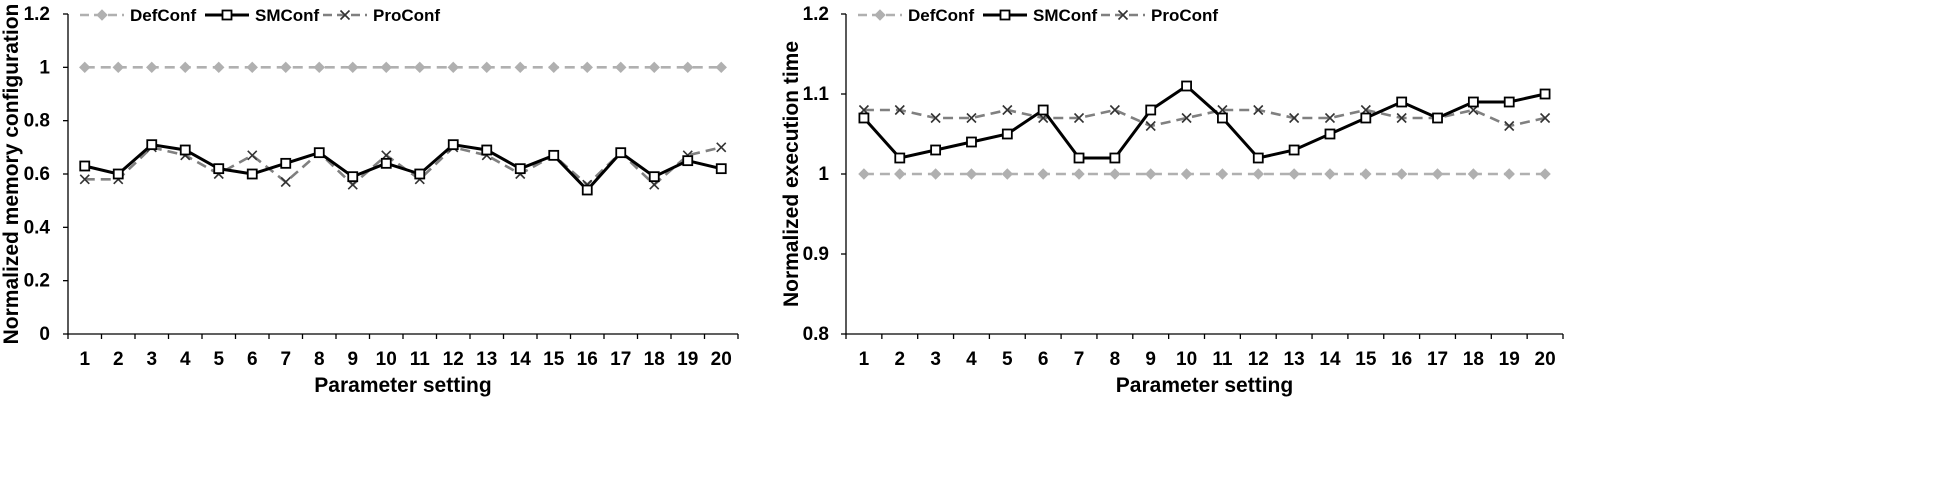 This screenshot has height=503, width=1948. What do you see at coordinates (44, 334) in the screenshot?
I see `y-tick-label: 0` at bounding box center [44, 334].